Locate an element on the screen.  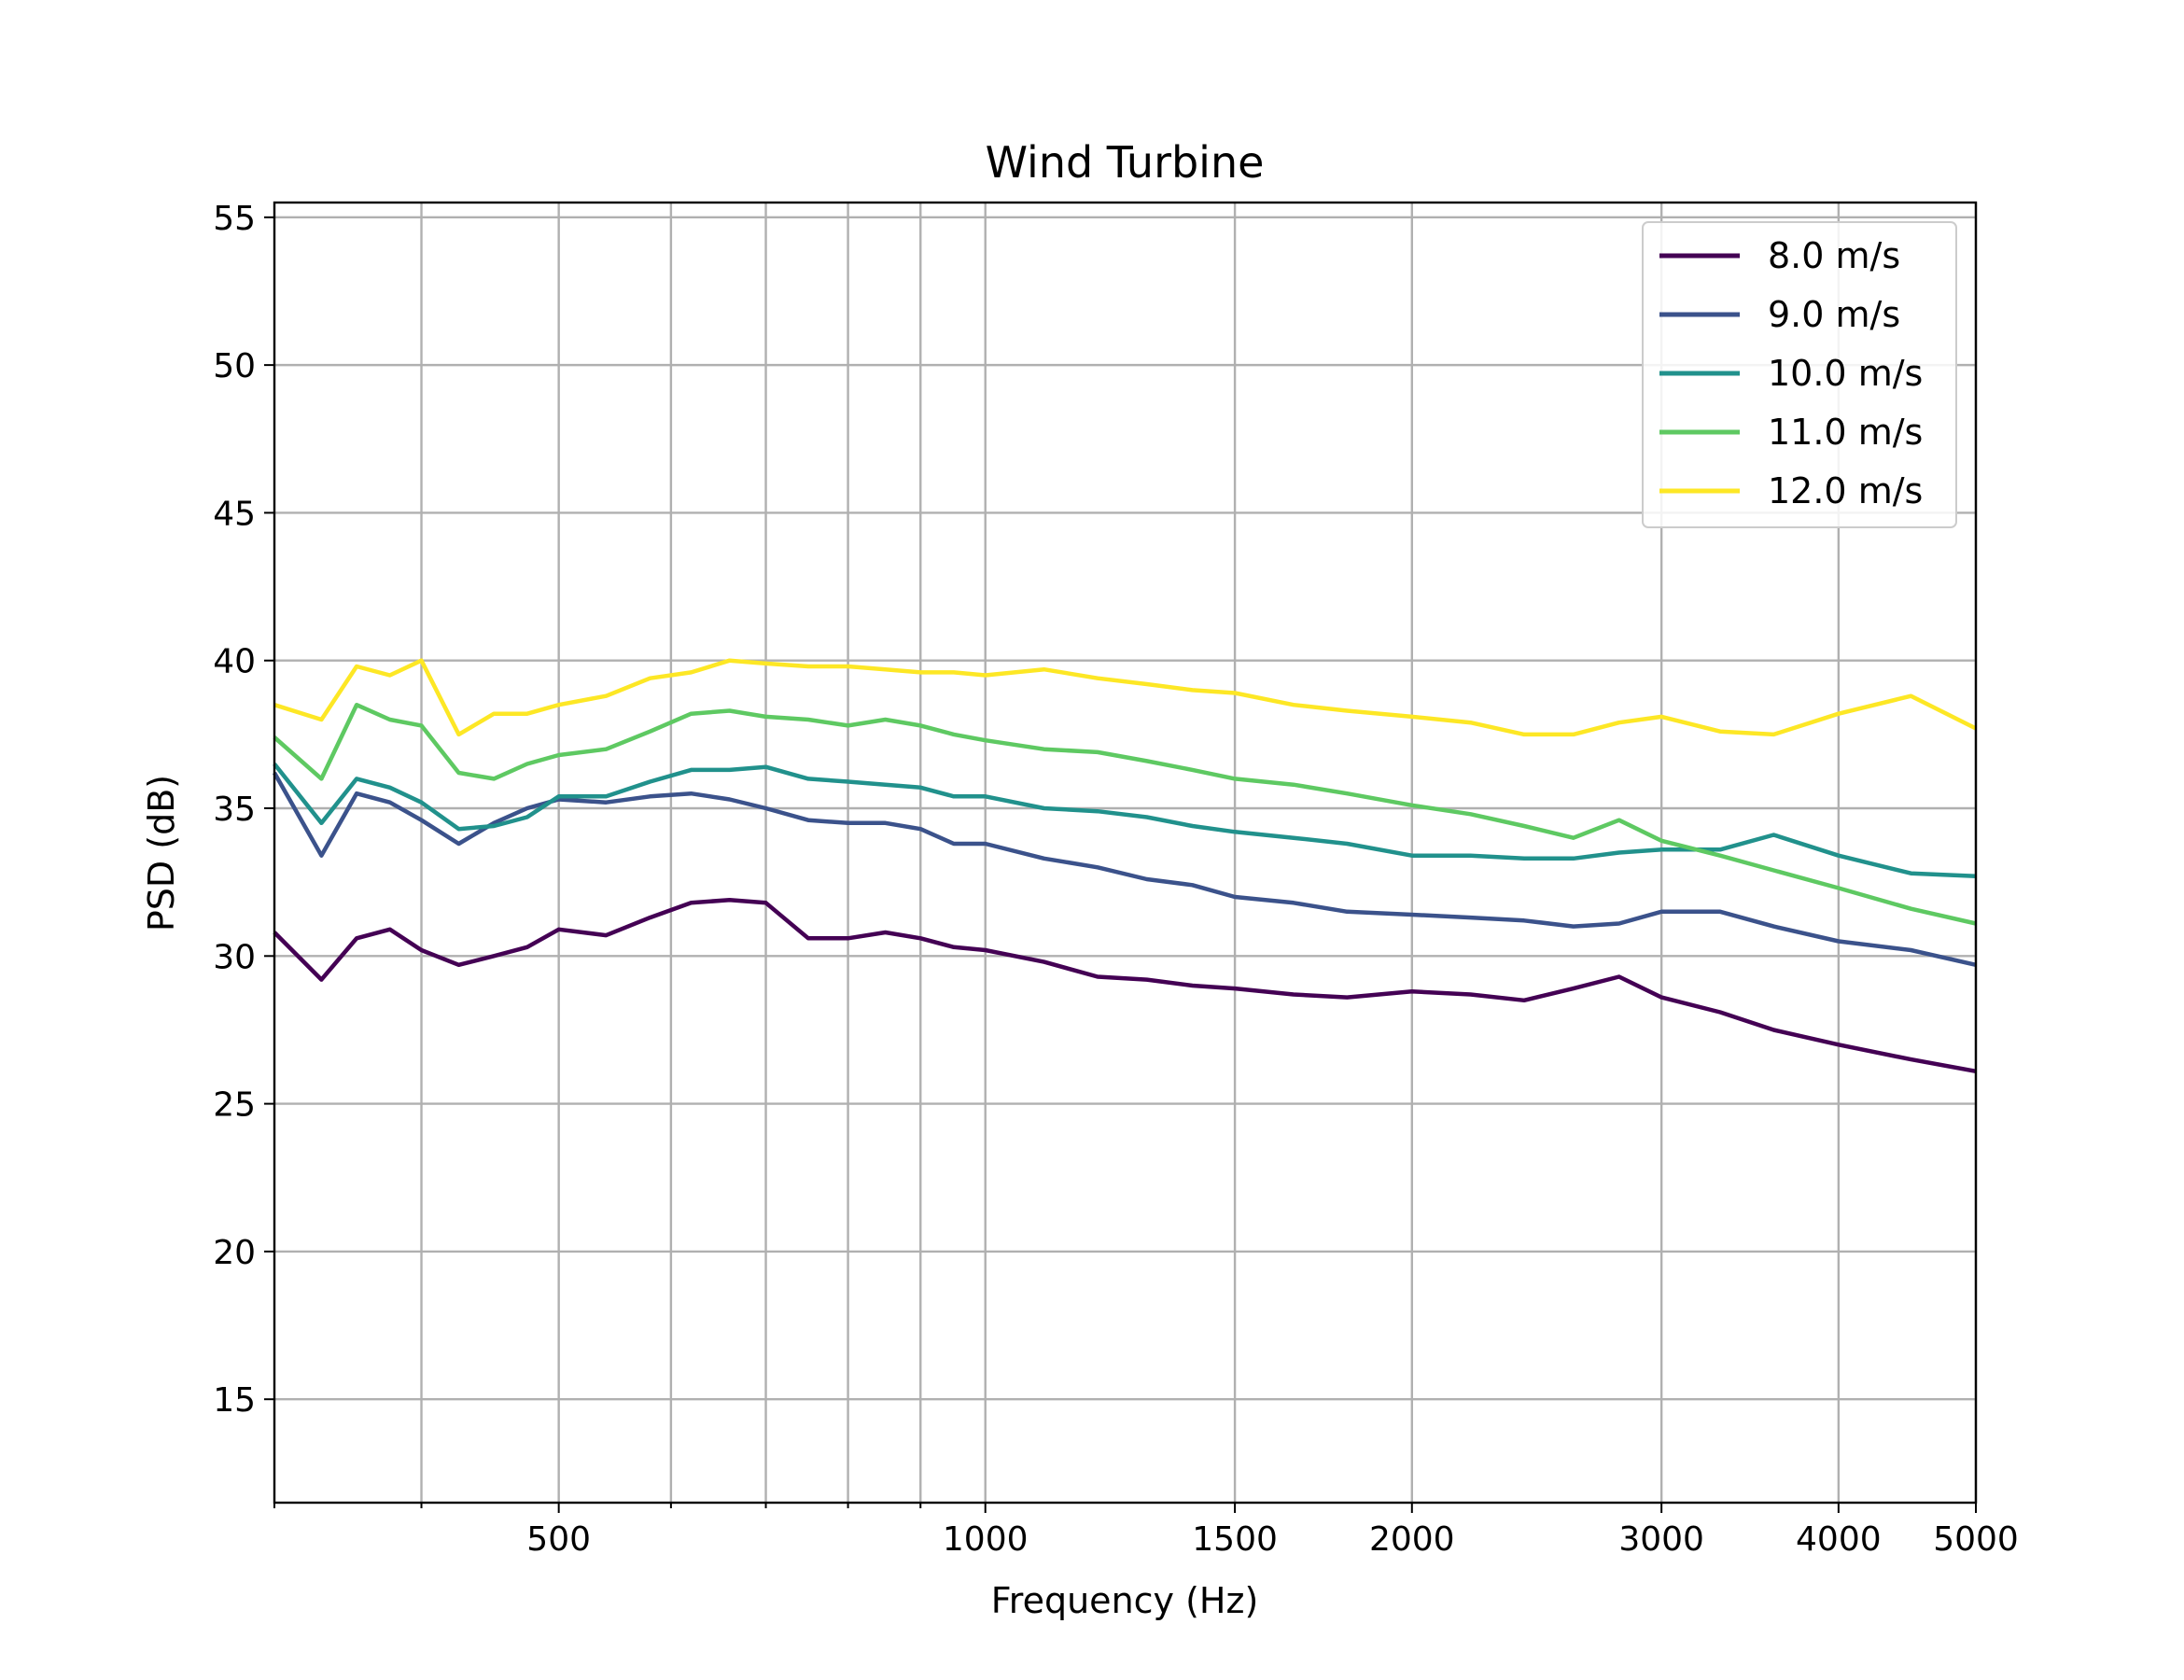
y-tick-label: 40 is located at coordinates (234, 662).